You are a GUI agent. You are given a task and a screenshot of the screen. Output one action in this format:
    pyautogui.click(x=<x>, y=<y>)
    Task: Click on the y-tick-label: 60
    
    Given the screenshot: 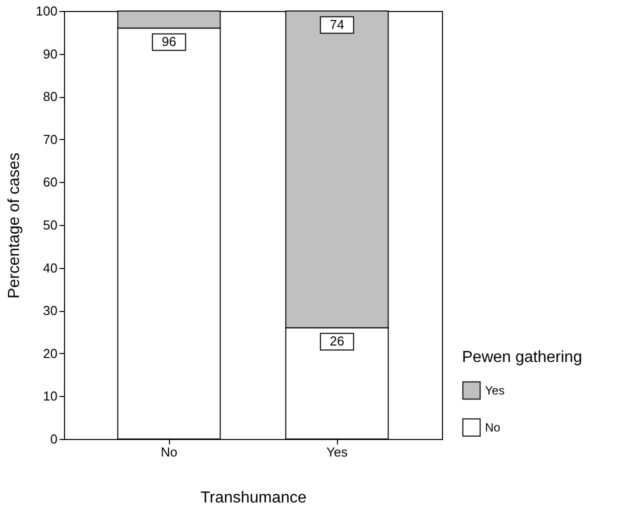 What is the action you would take?
    pyautogui.click(x=50, y=182)
    